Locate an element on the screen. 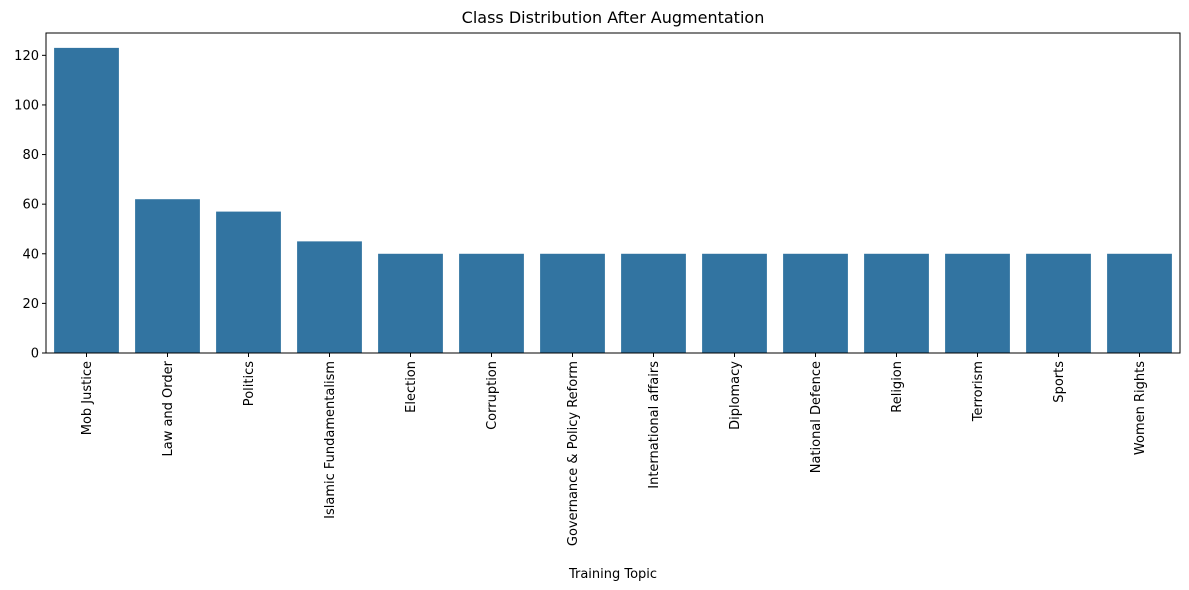  x-tick-label-4: Election is located at coordinates (411, 387).